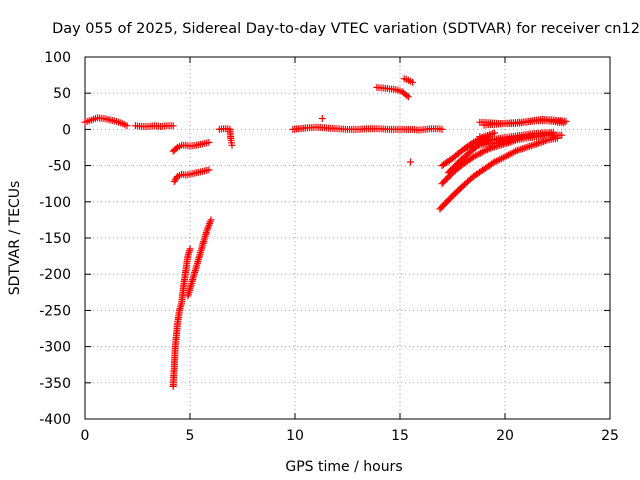 This screenshot has height=480, width=640. Describe the element at coordinates (55, 203) in the screenshot. I see `y-tick-label: -100` at that location.